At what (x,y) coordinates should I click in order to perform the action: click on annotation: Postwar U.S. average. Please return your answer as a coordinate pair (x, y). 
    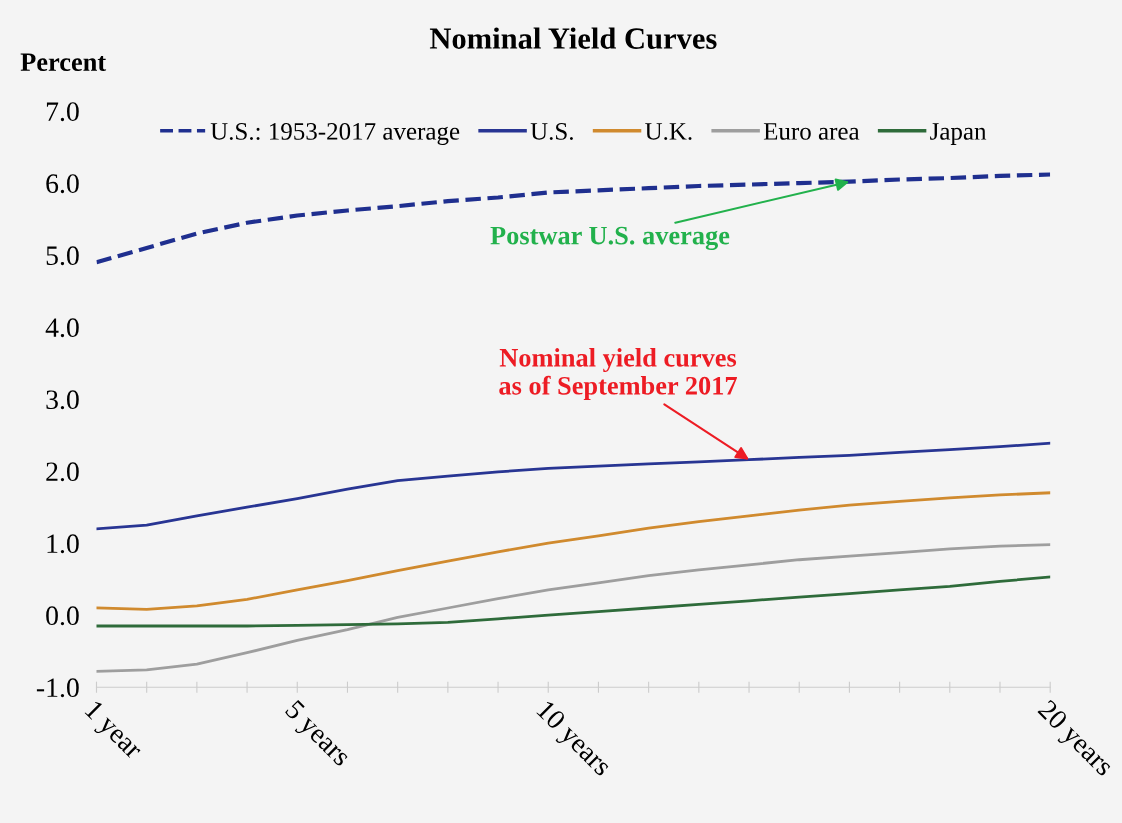
    Looking at the image, I should click on (610, 238).